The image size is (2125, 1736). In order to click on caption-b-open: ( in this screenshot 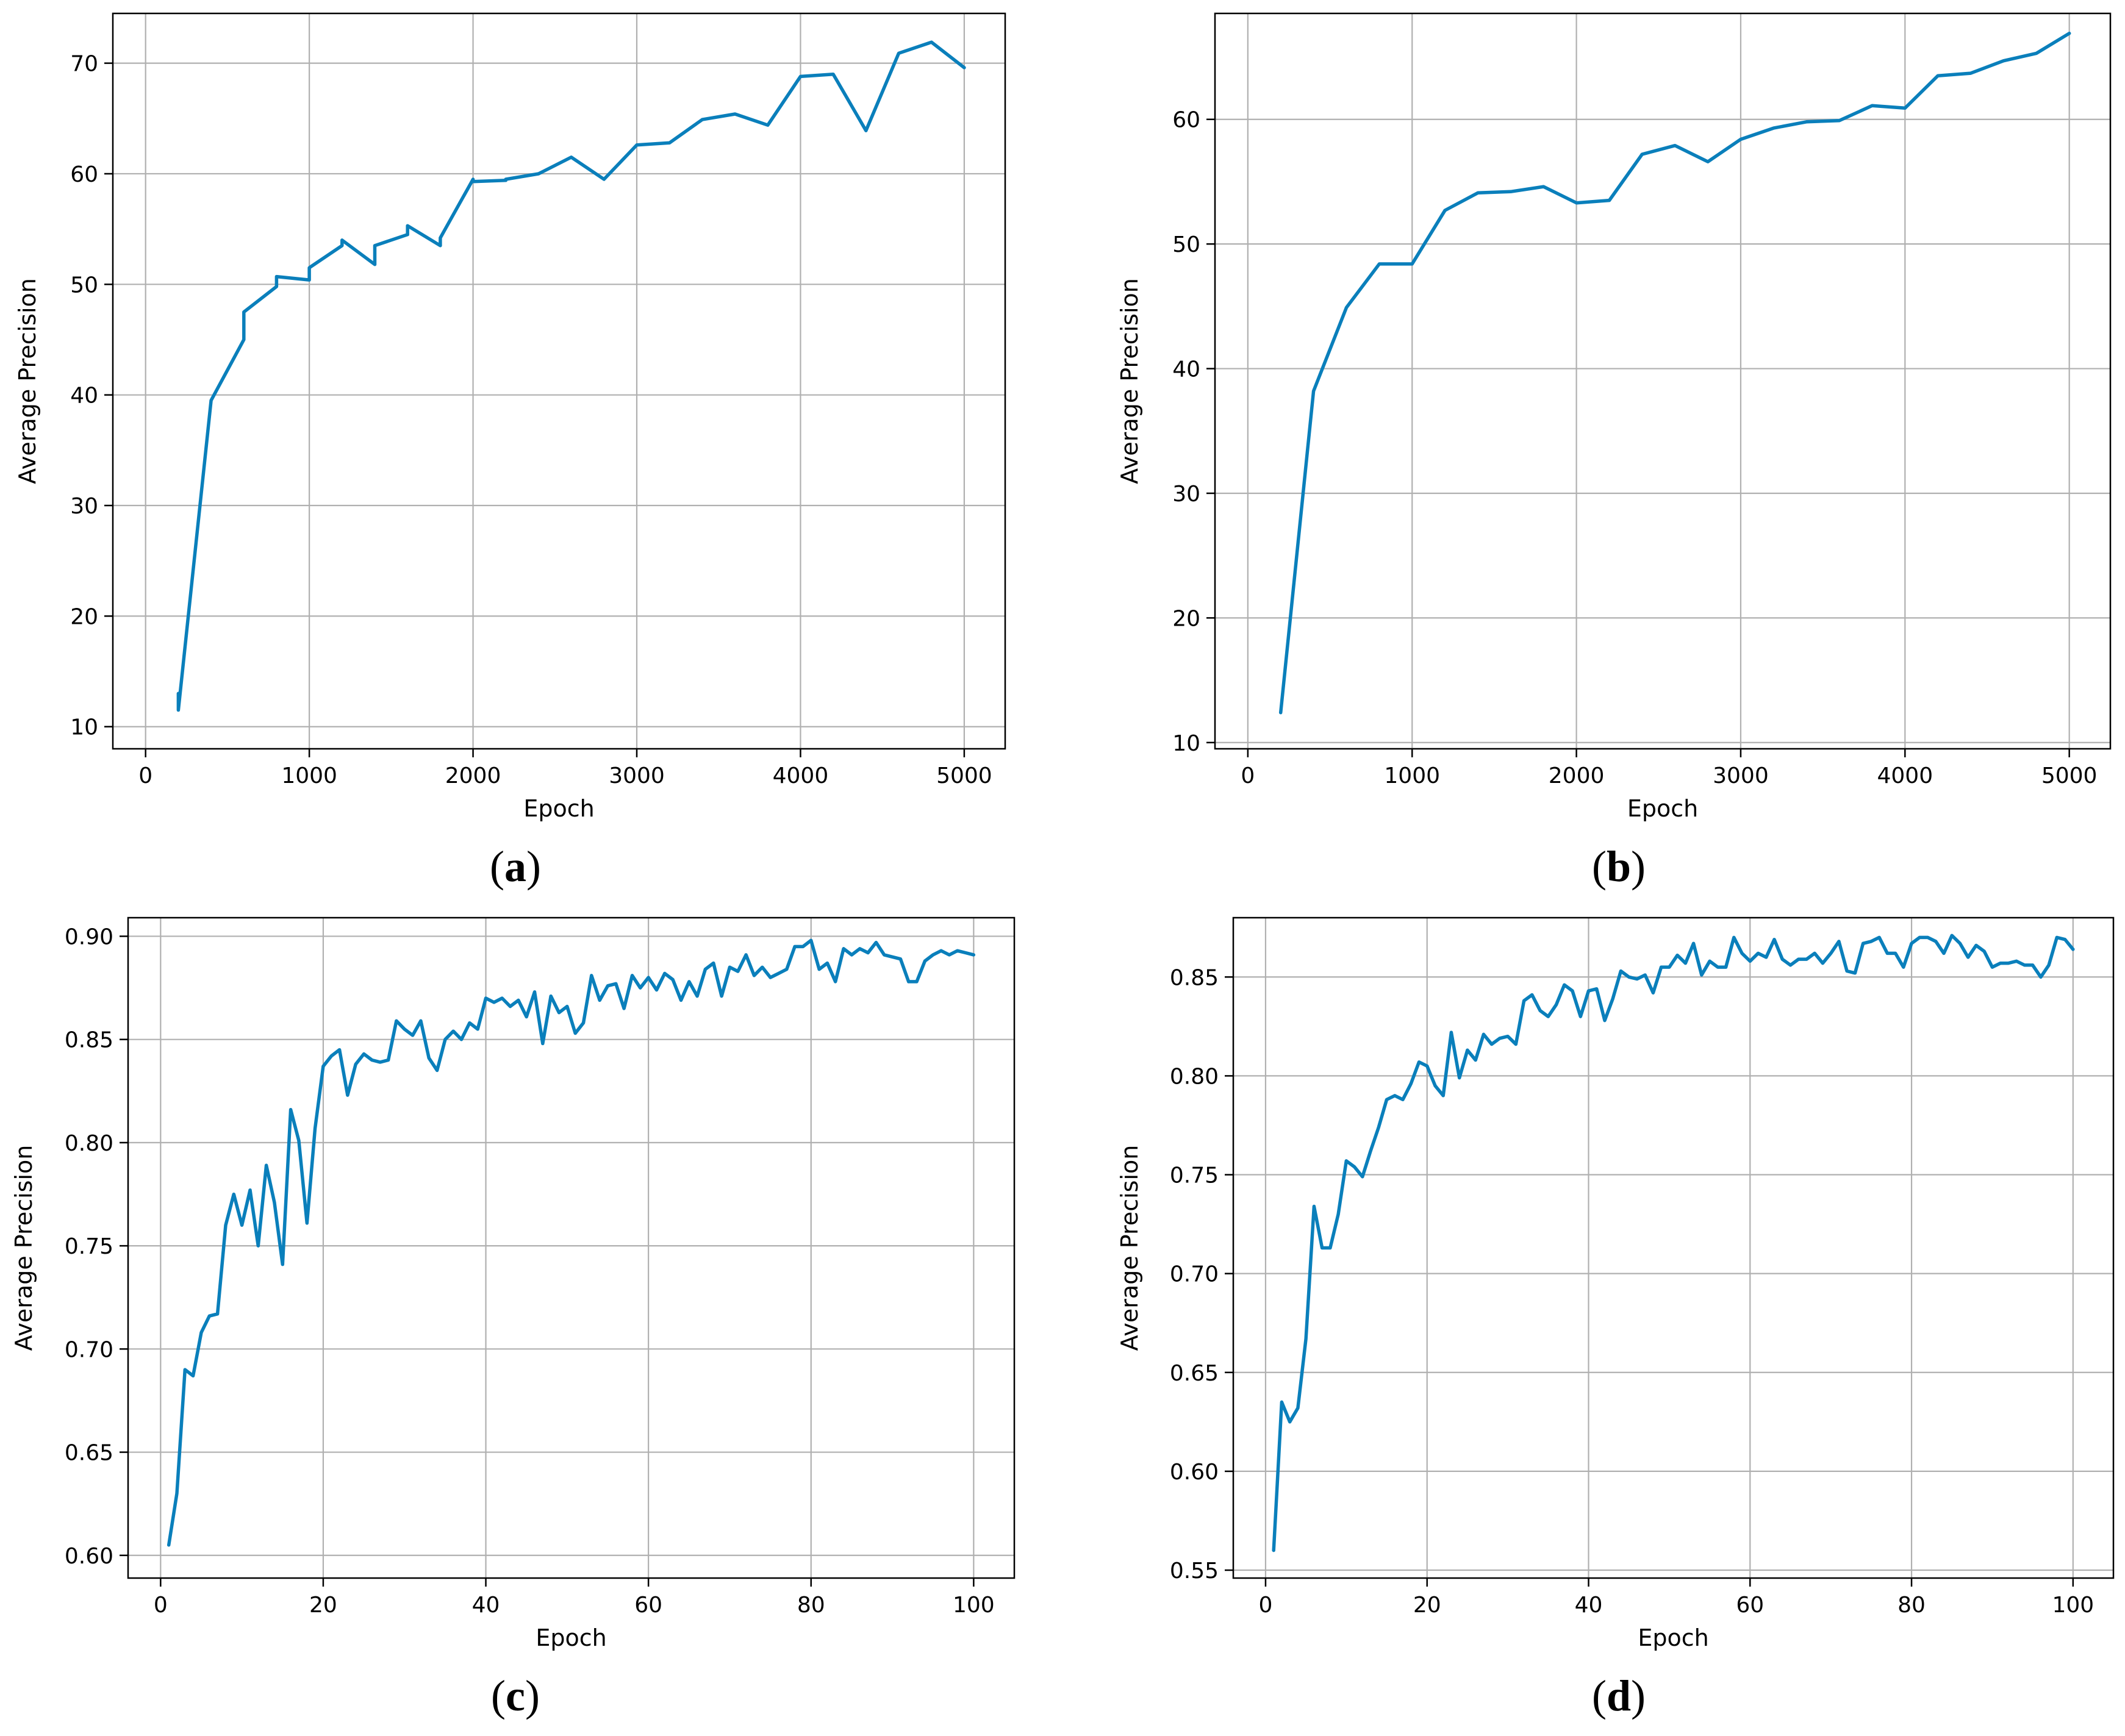, I will do `click(1599, 866)`.